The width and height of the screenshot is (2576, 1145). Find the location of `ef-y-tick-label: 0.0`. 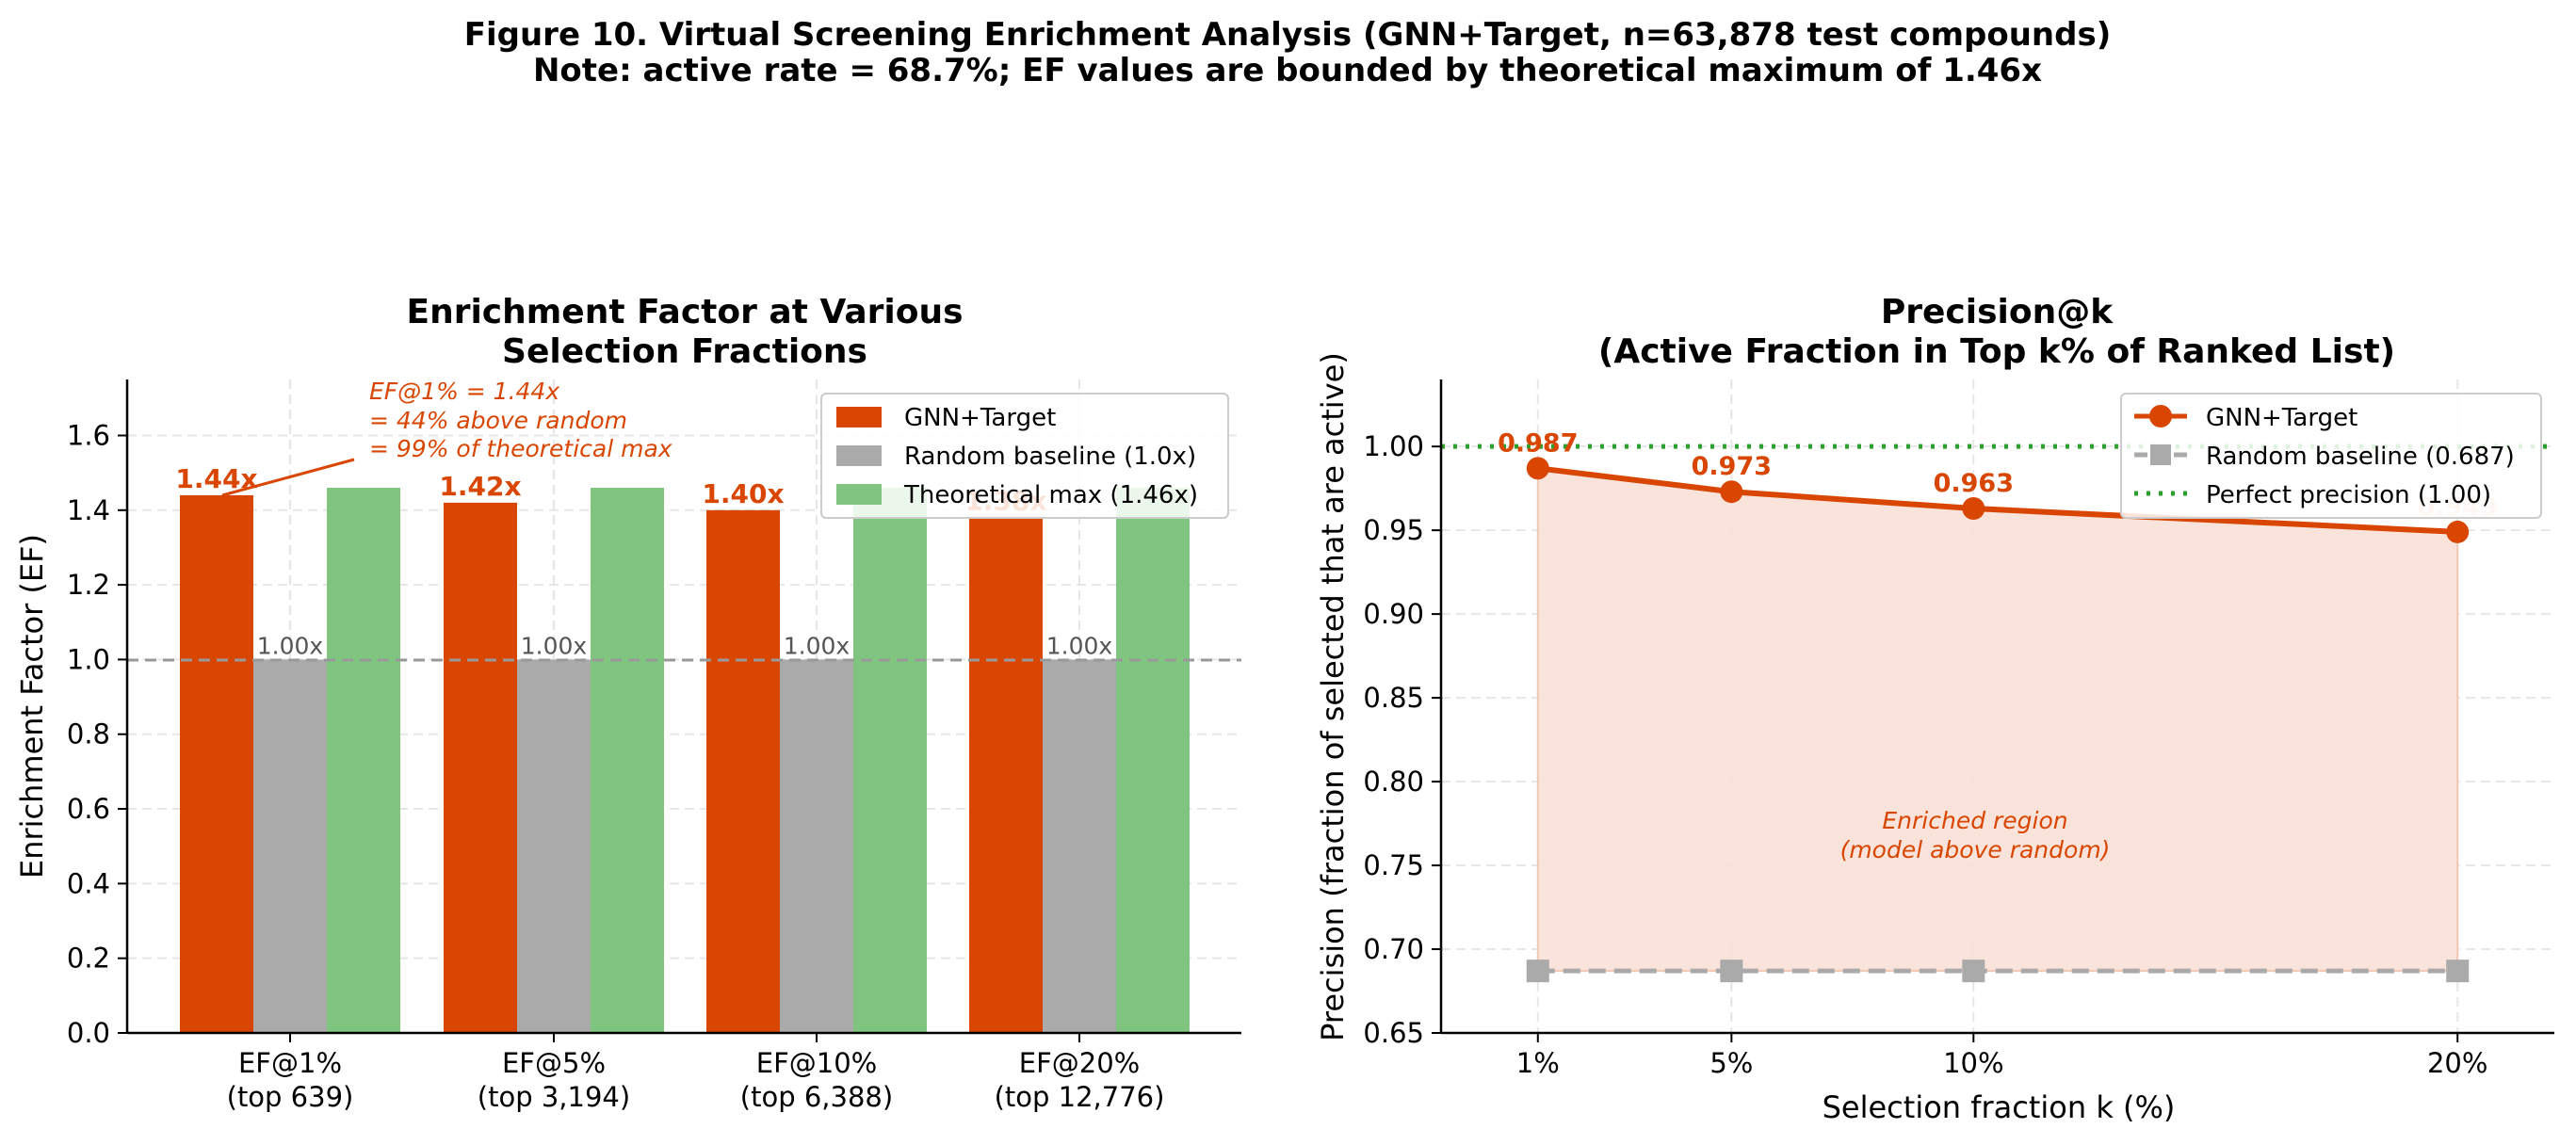

ef-y-tick-label: 0.0 is located at coordinates (88, 1033).